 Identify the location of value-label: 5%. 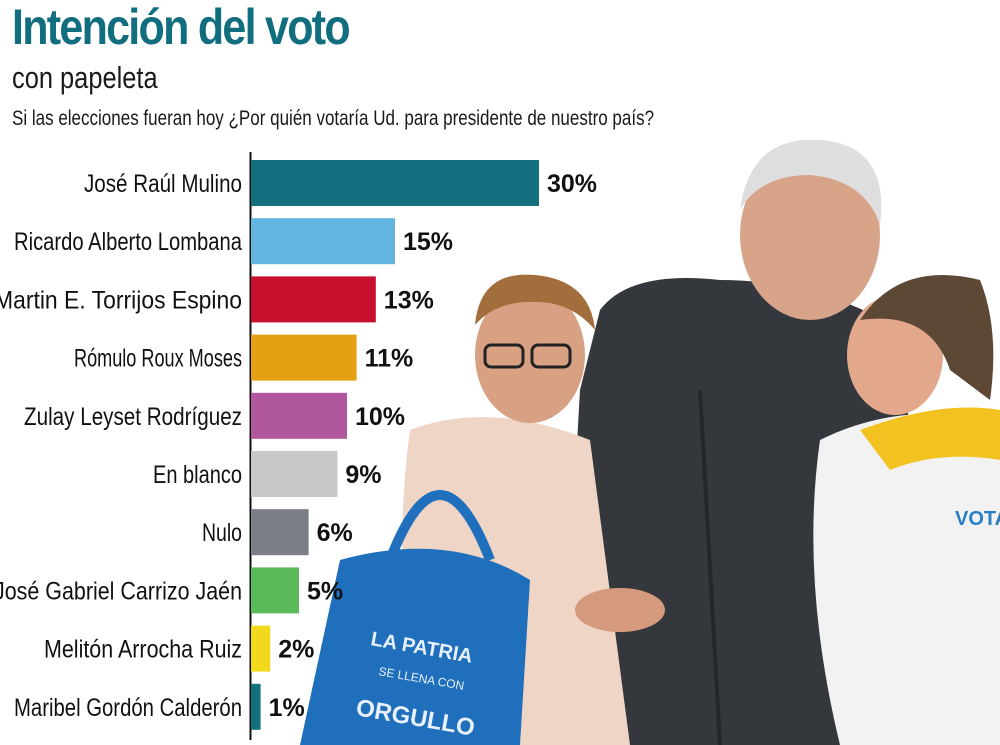
(325, 591).